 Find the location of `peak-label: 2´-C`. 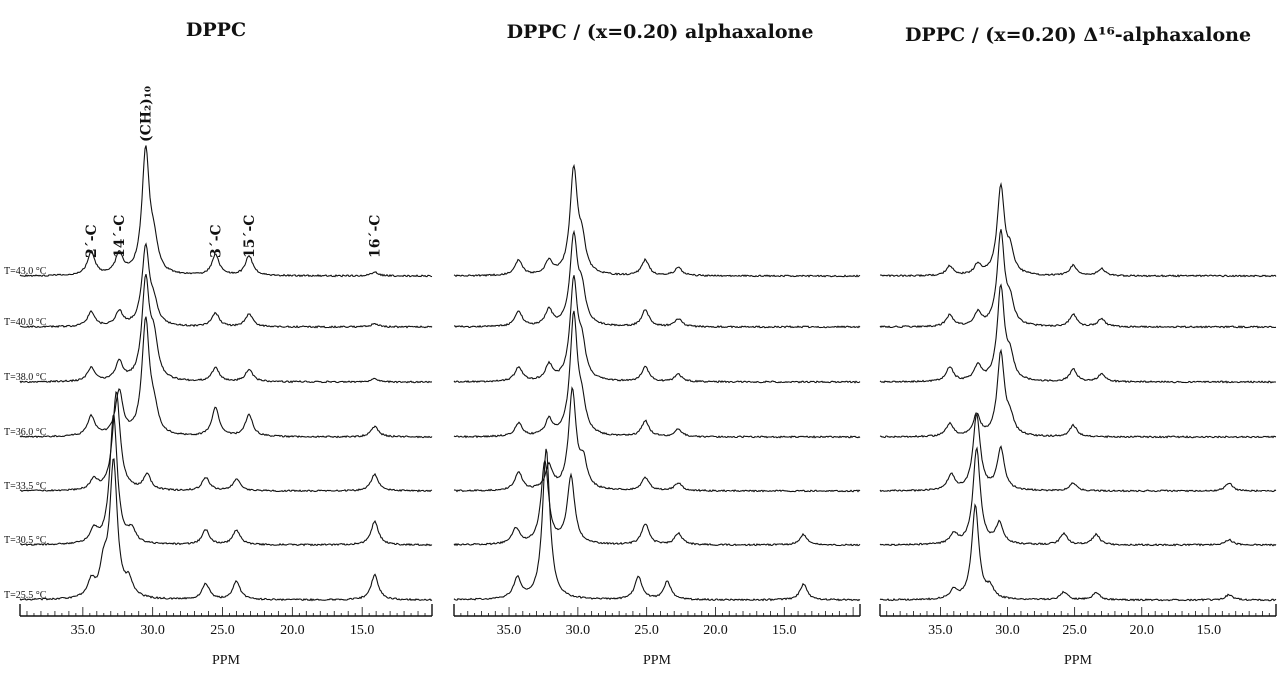

peak-label: 2´-C is located at coordinates (92, 241).